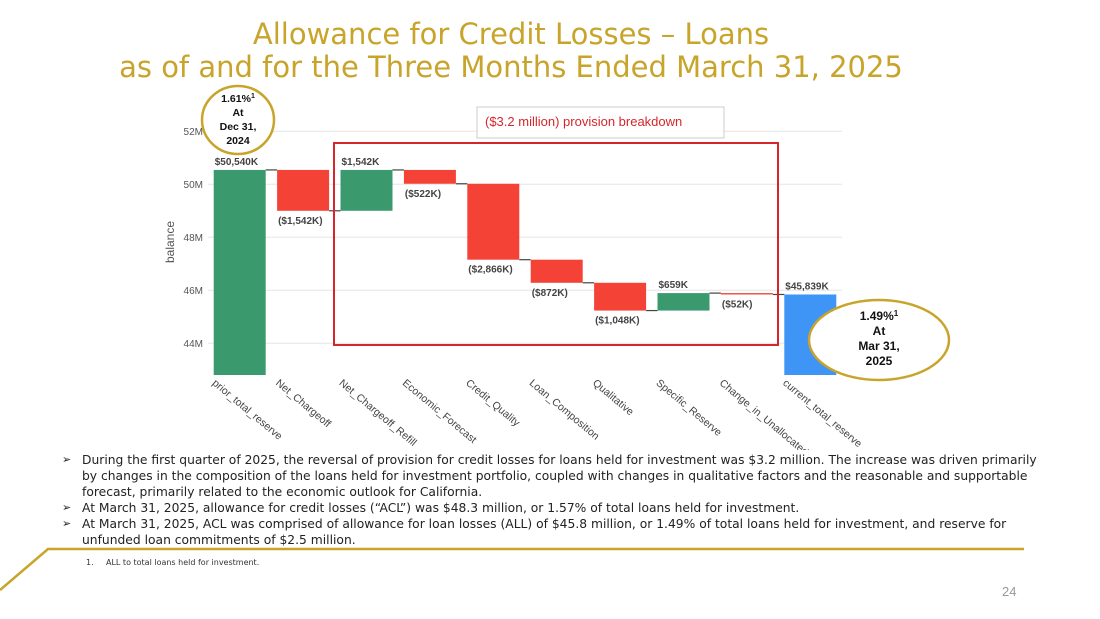 This screenshot has width=1100, height=619. I want to click on data-label: ($1,542K), so click(300, 221).